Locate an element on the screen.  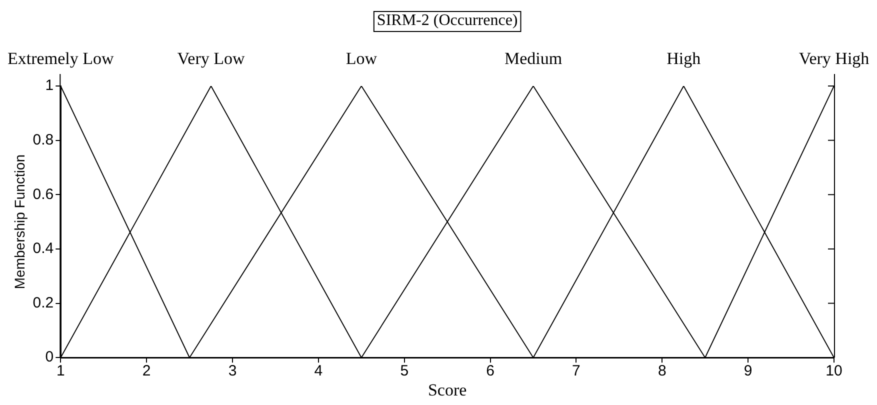
y-tick-label: 0.6 is located at coordinates (43, 194).